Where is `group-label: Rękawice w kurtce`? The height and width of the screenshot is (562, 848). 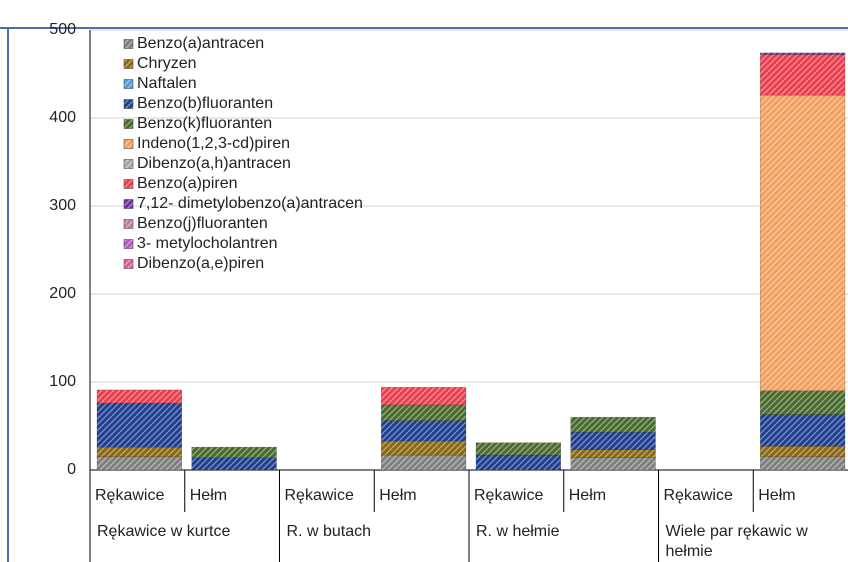
group-label: Rękawice w kurtce is located at coordinates (164, 531).